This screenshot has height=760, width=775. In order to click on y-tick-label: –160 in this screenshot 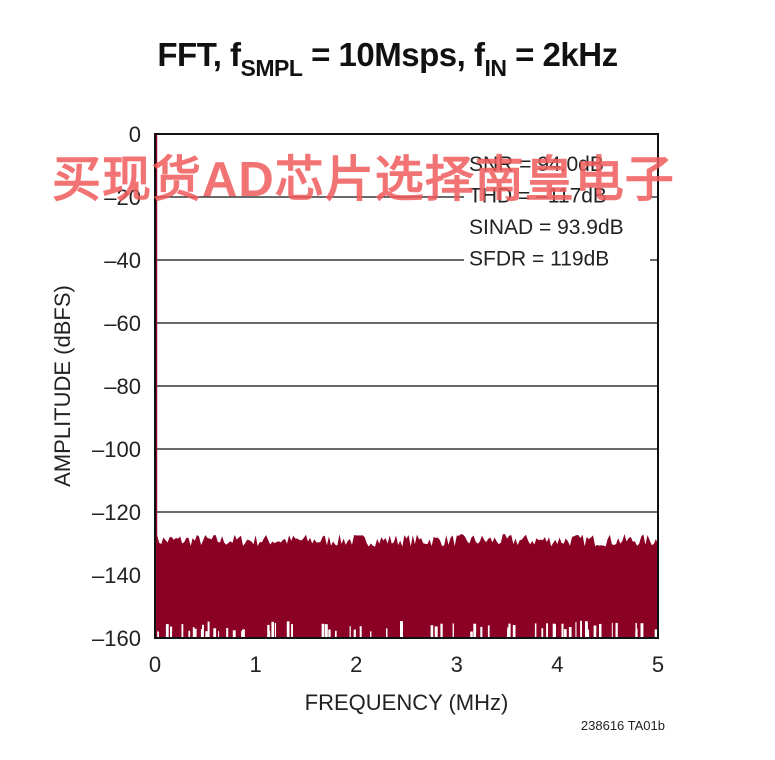, I will do `click(116, 638)`.